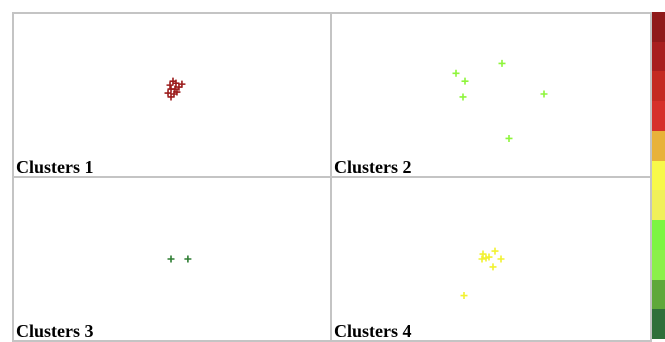 The height and width of the screenshot is (342, 665). What do you see at coordinates (373, 331) in the screenshot?
I see `panel-title: Clusters 4` at bounding box center [373, 331].